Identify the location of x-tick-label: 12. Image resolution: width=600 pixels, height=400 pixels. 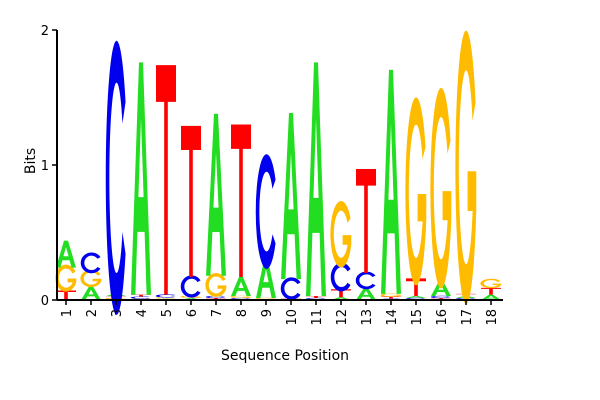
(342, 317).